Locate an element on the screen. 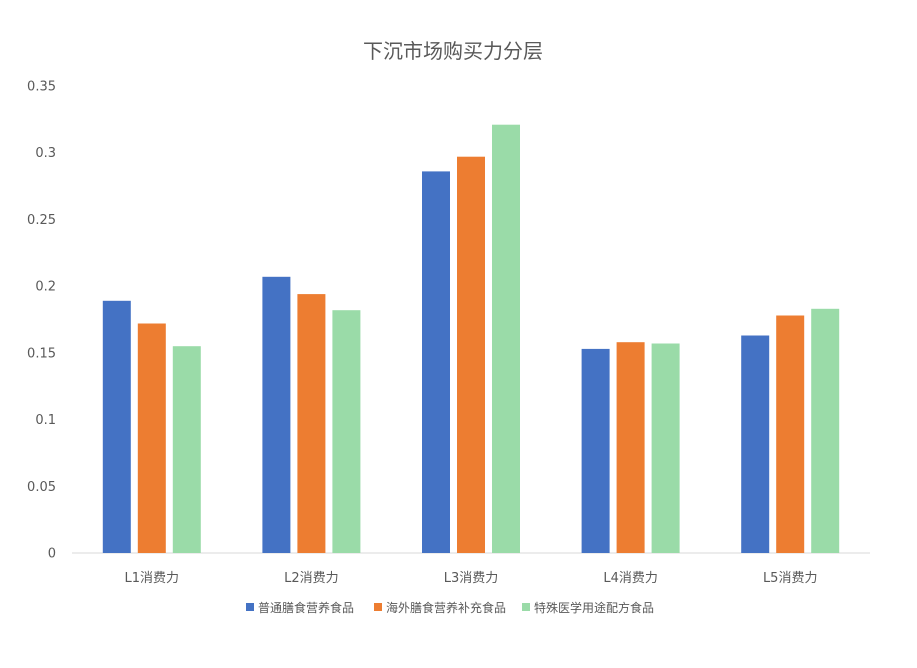 The width and height of the screenshot is (917, 668). legend: 普通膳食营养食品 海外膳食营养补充食品 特殊医学用途配方食品 is located at coordinates (450, 607).